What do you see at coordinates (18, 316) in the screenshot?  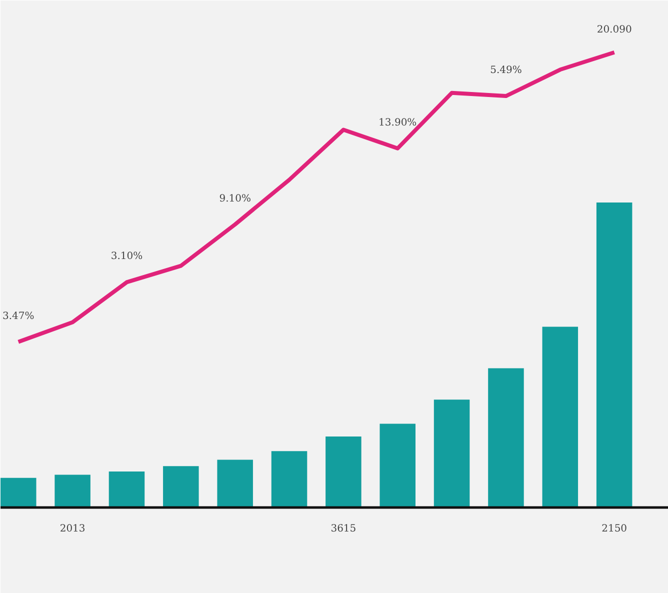 I see `annotation: 3.47%` at bounding box center [18, 316].